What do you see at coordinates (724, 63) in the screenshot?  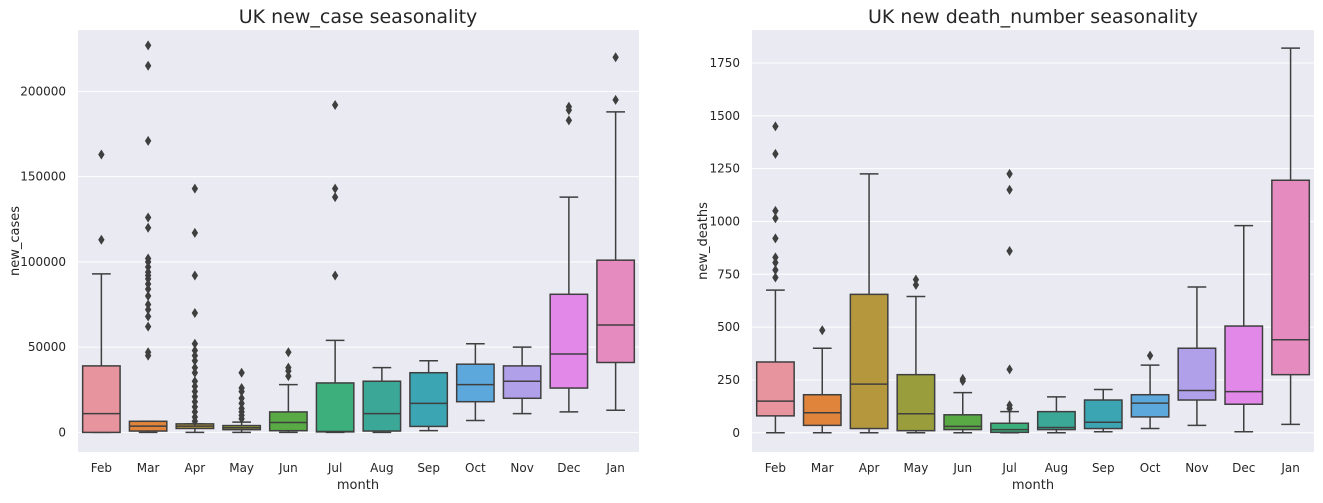 I see `y-tick-label: 1750` at bounding box center [724, 63].